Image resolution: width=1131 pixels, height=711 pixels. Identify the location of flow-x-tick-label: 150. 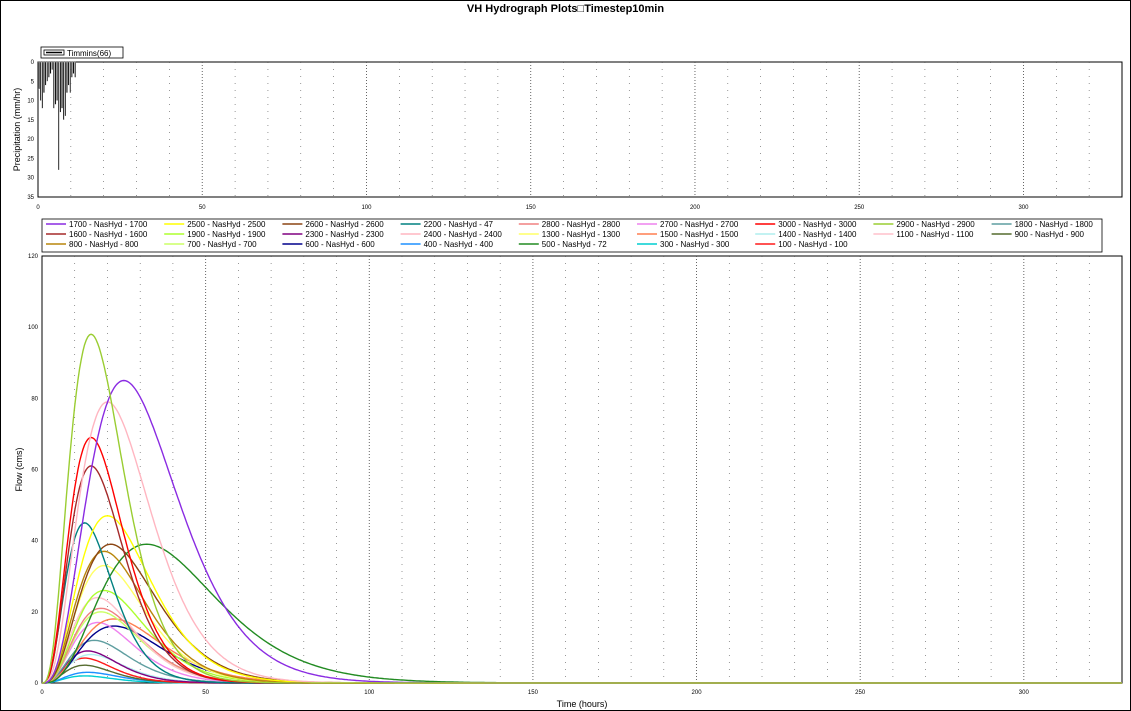
(533, 693).